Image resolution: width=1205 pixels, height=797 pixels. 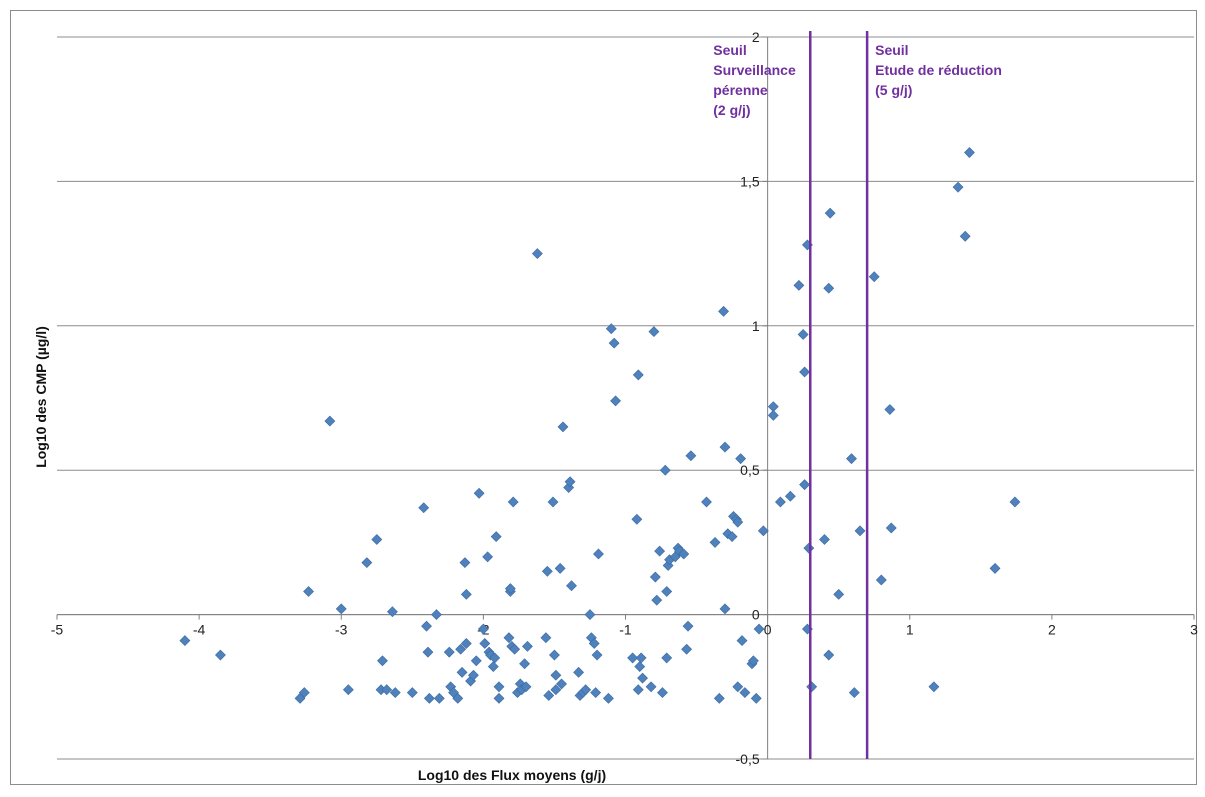 I want to click on x-tick-label-4: -1, so click(x=625, y=630).